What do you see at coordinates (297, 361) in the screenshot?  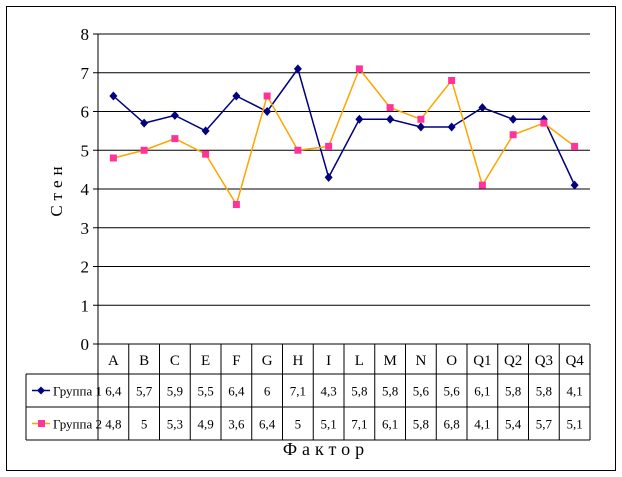 I see `x-tick-label: H` at bounding box center [297, 361].